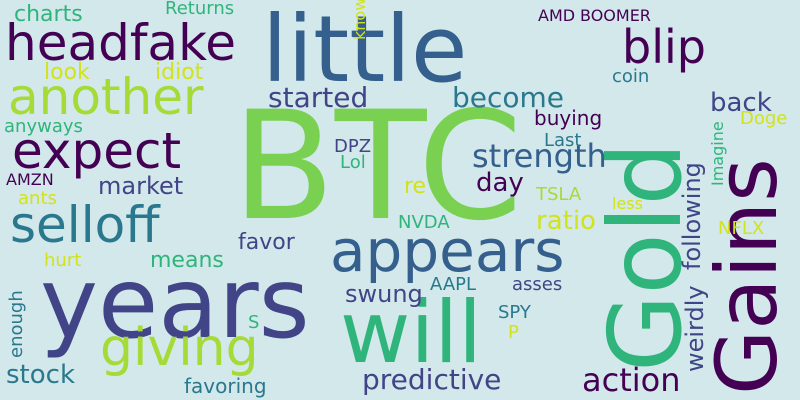  I want to click on word-nvda: NVDA, so click(424, 222).